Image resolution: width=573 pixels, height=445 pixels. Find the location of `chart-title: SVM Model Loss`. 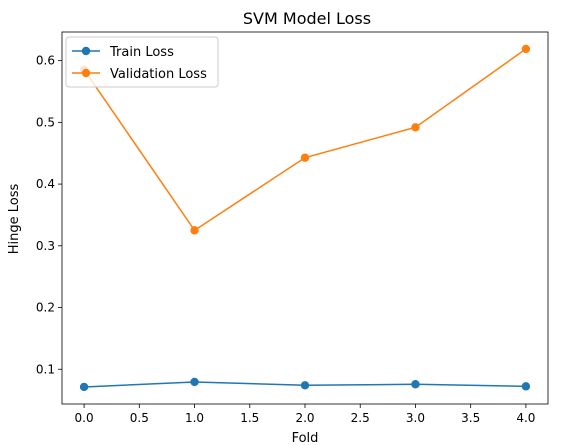

chart-title: SVM Model Loss is located at coordinates (307, 18).